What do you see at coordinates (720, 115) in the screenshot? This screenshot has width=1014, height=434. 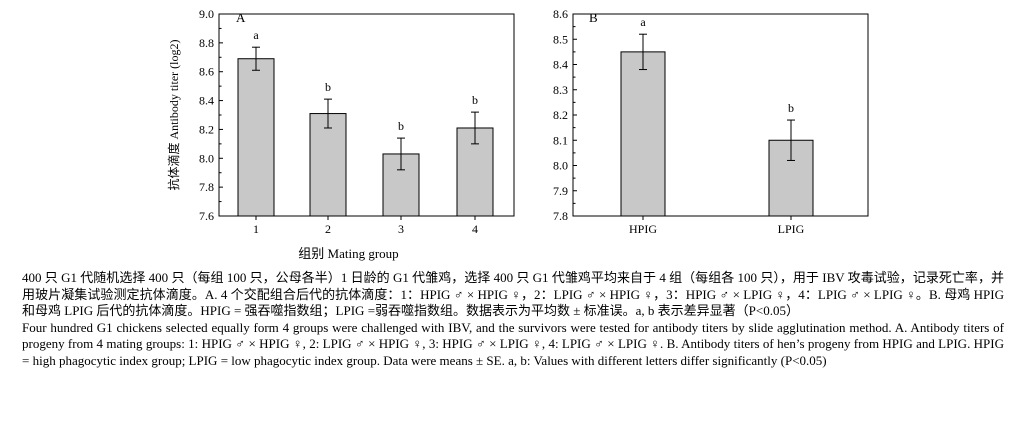 I see `plot-frame` at bounding box center [720, 115].